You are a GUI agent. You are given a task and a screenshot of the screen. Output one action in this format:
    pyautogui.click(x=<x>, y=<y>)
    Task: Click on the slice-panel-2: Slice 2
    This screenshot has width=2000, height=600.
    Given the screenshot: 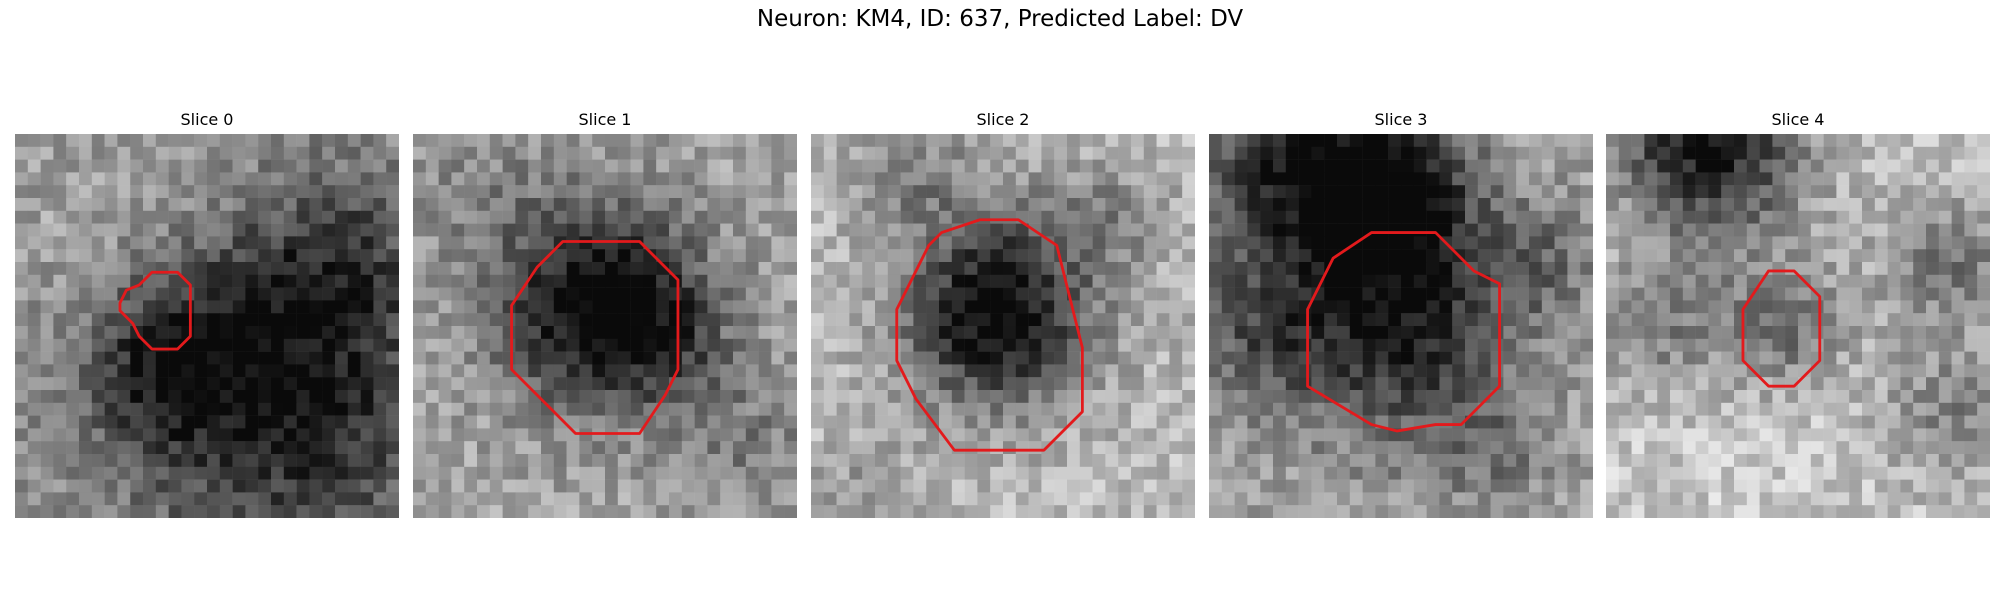 What is the action you would take?
    pyautogui.click(x=1003, y=313)
    